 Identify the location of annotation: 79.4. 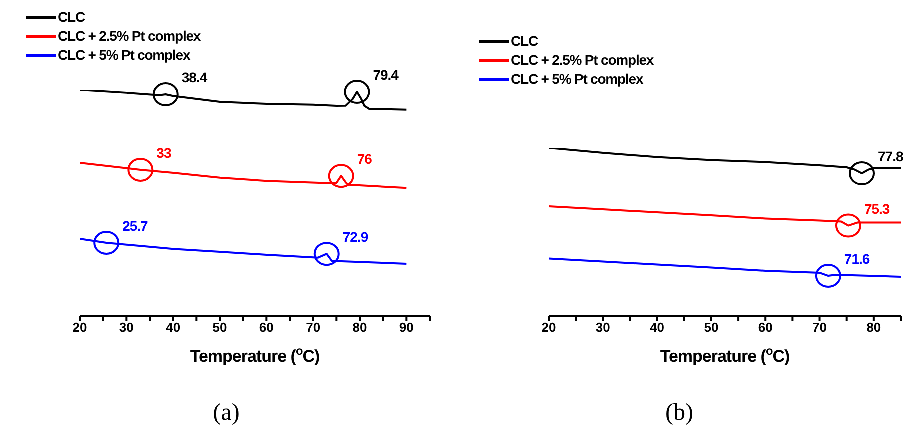
(386, 75).